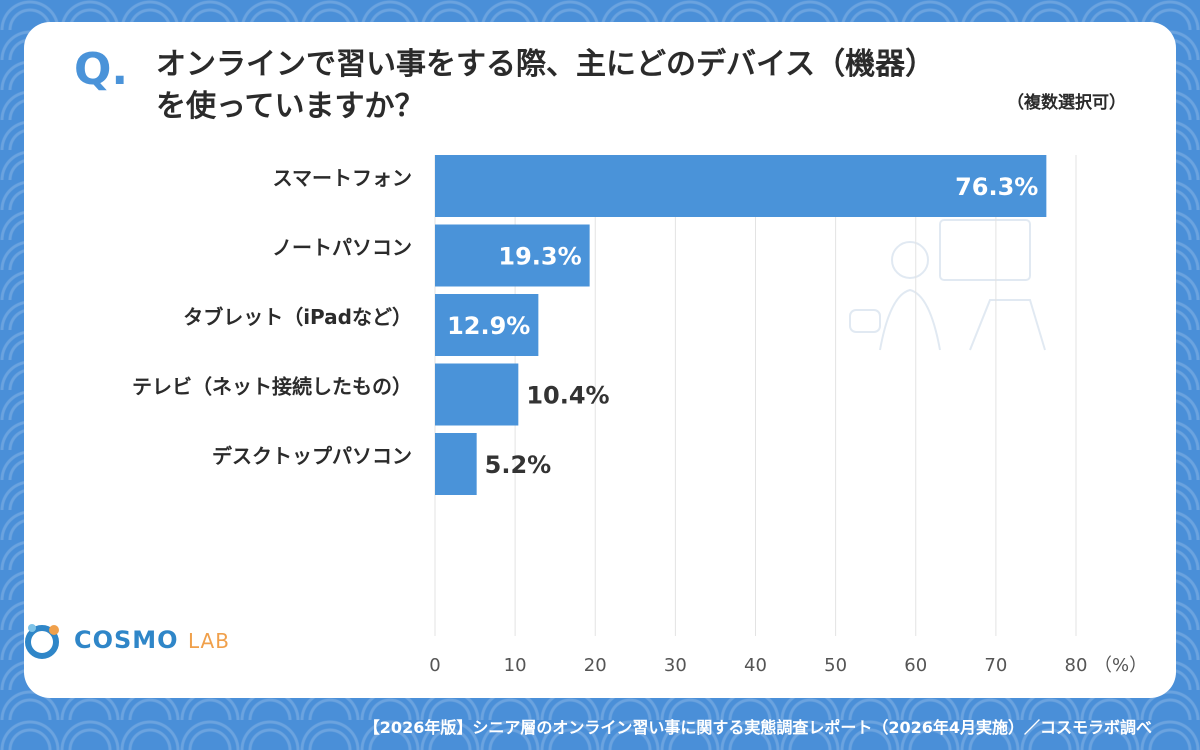  I want to click on x-tick-label: 20, so click(595, 665).